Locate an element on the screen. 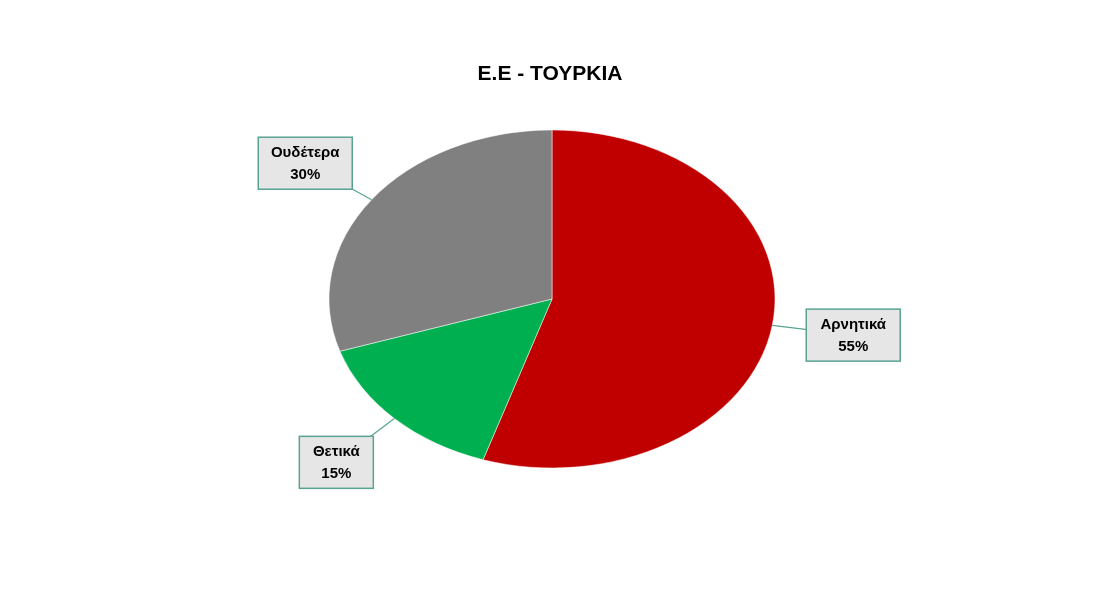  slice-label: Ουδέτερα is located at coordinates (305, 152).